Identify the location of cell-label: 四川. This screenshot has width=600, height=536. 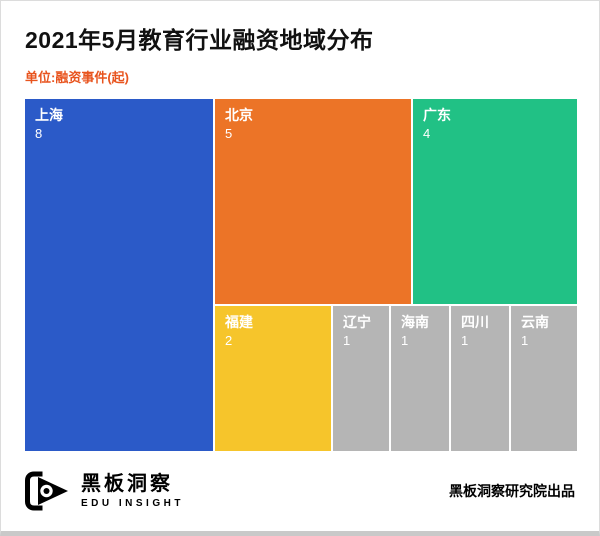
(475, 322).